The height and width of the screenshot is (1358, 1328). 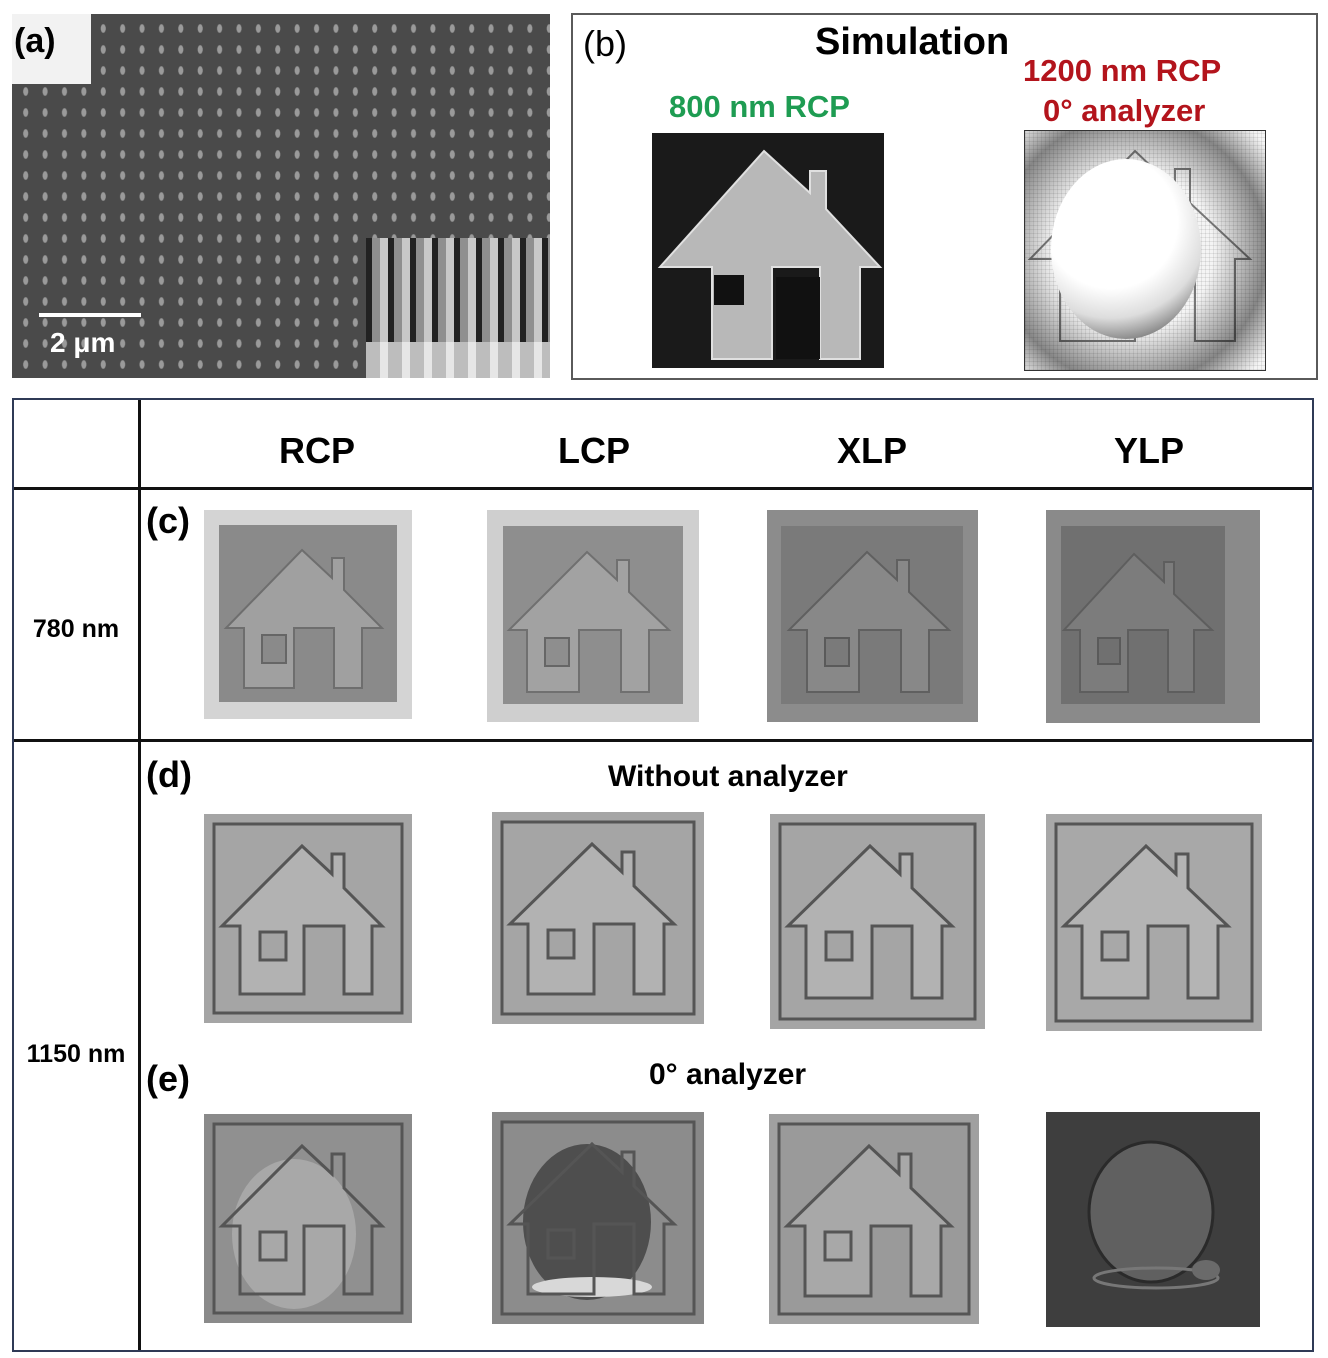 I want to click on label-background, so click(x=51, y=49).